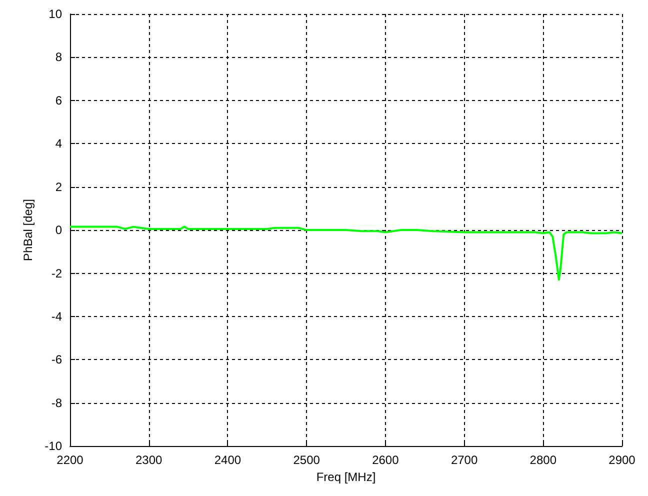 This screenshot has width=648, height=496. What do you see at coordinates (386, 460) in the screenshot?
I see `x-tick-label: 2600` at bounding box center [386, 460].